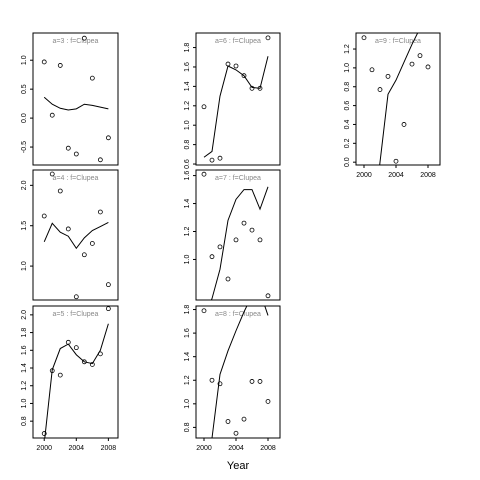  What do you see at coordinates (24, 89) in the screenshot?
I see `y-tick-label: 0.5` at bounding box center [24, 89].